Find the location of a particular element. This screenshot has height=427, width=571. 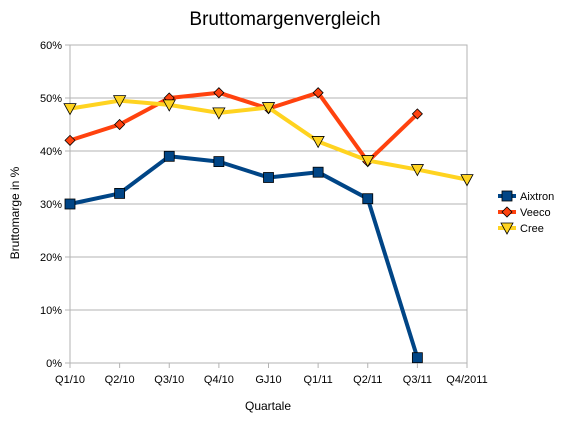

y-tick-label: 20% is located at coordinates (51, 258).